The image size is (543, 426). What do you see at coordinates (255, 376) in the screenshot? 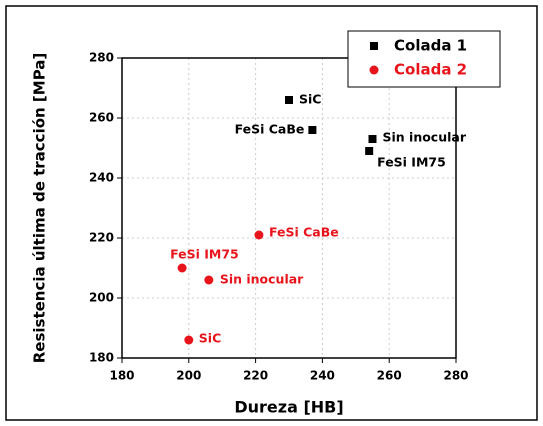
I see `x-tick-label: 220` at bounding box center [255, 376].